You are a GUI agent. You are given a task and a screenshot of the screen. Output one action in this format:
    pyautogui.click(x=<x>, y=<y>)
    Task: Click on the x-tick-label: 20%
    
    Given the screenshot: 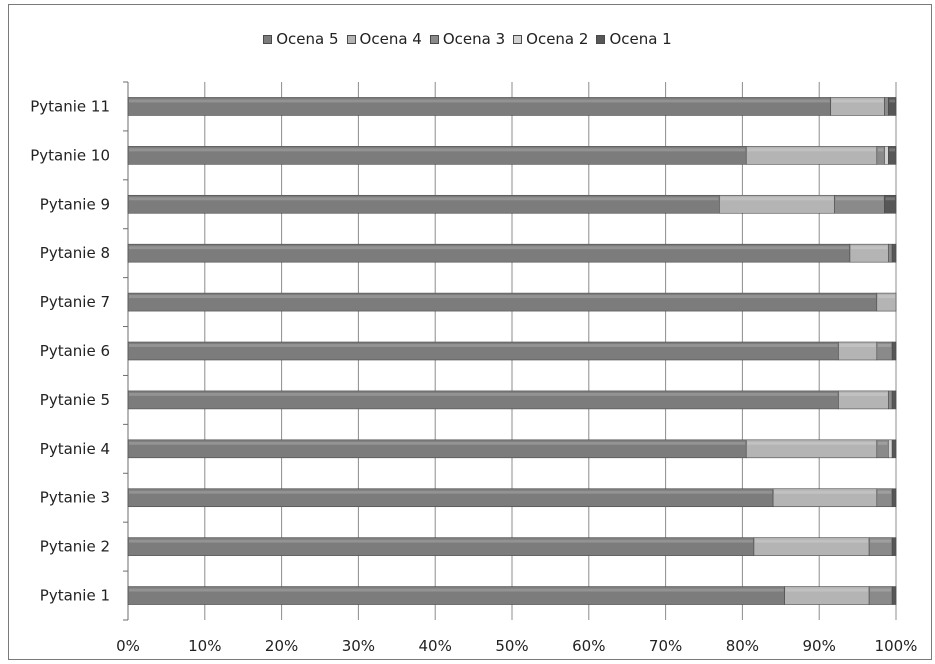 What is the action you would take?
    pyautogui.click(x=281, y=646)
    